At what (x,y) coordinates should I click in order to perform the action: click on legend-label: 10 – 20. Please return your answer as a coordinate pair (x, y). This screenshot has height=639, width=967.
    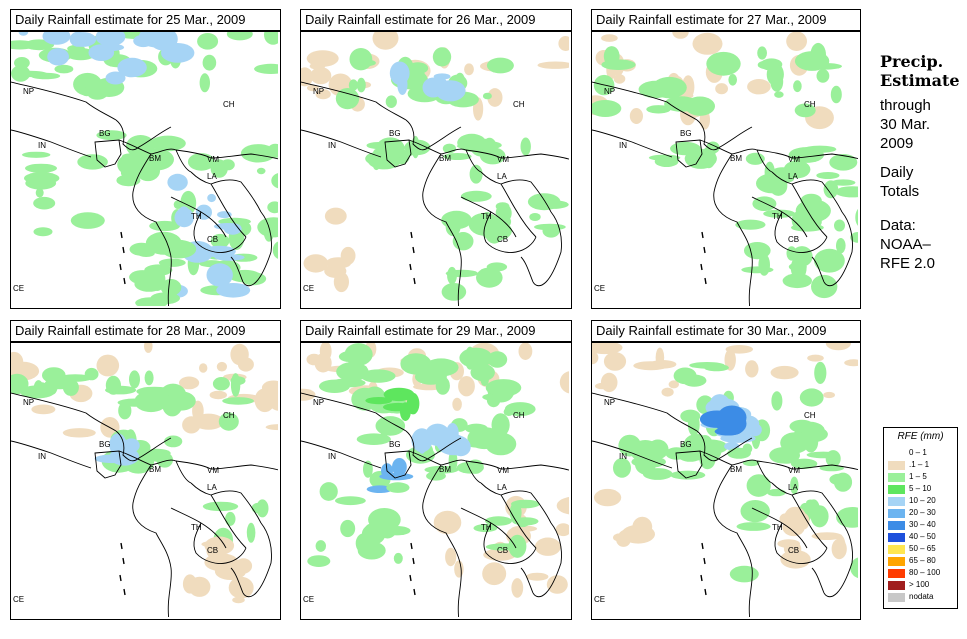
    Looking at the image, I should click on (922, 500).